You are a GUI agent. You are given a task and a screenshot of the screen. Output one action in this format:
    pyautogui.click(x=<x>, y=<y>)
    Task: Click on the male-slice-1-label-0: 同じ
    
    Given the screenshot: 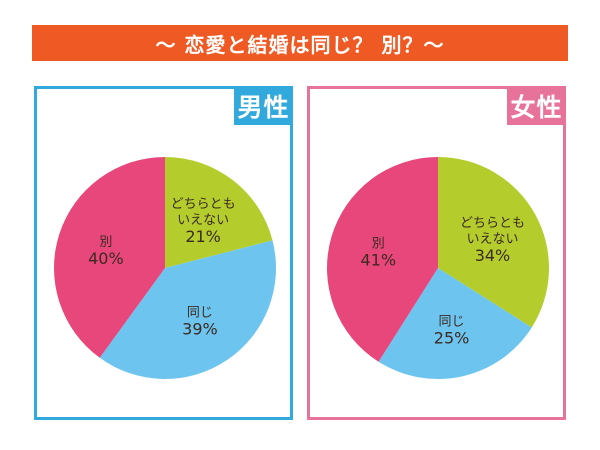 What is the action you would take?
    pyautogui.click(x=200, y=312)
    